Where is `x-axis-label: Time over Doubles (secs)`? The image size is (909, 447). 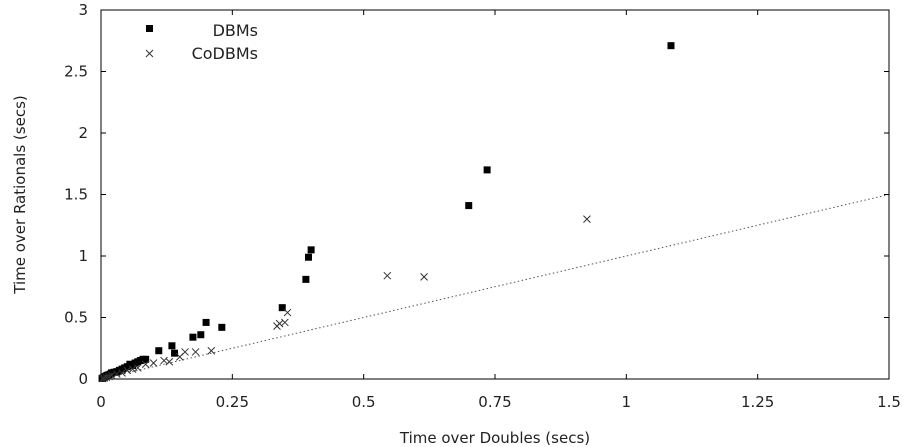 x-axis-label: Time over Doubles (secs) is located at coordinates (494, 438).